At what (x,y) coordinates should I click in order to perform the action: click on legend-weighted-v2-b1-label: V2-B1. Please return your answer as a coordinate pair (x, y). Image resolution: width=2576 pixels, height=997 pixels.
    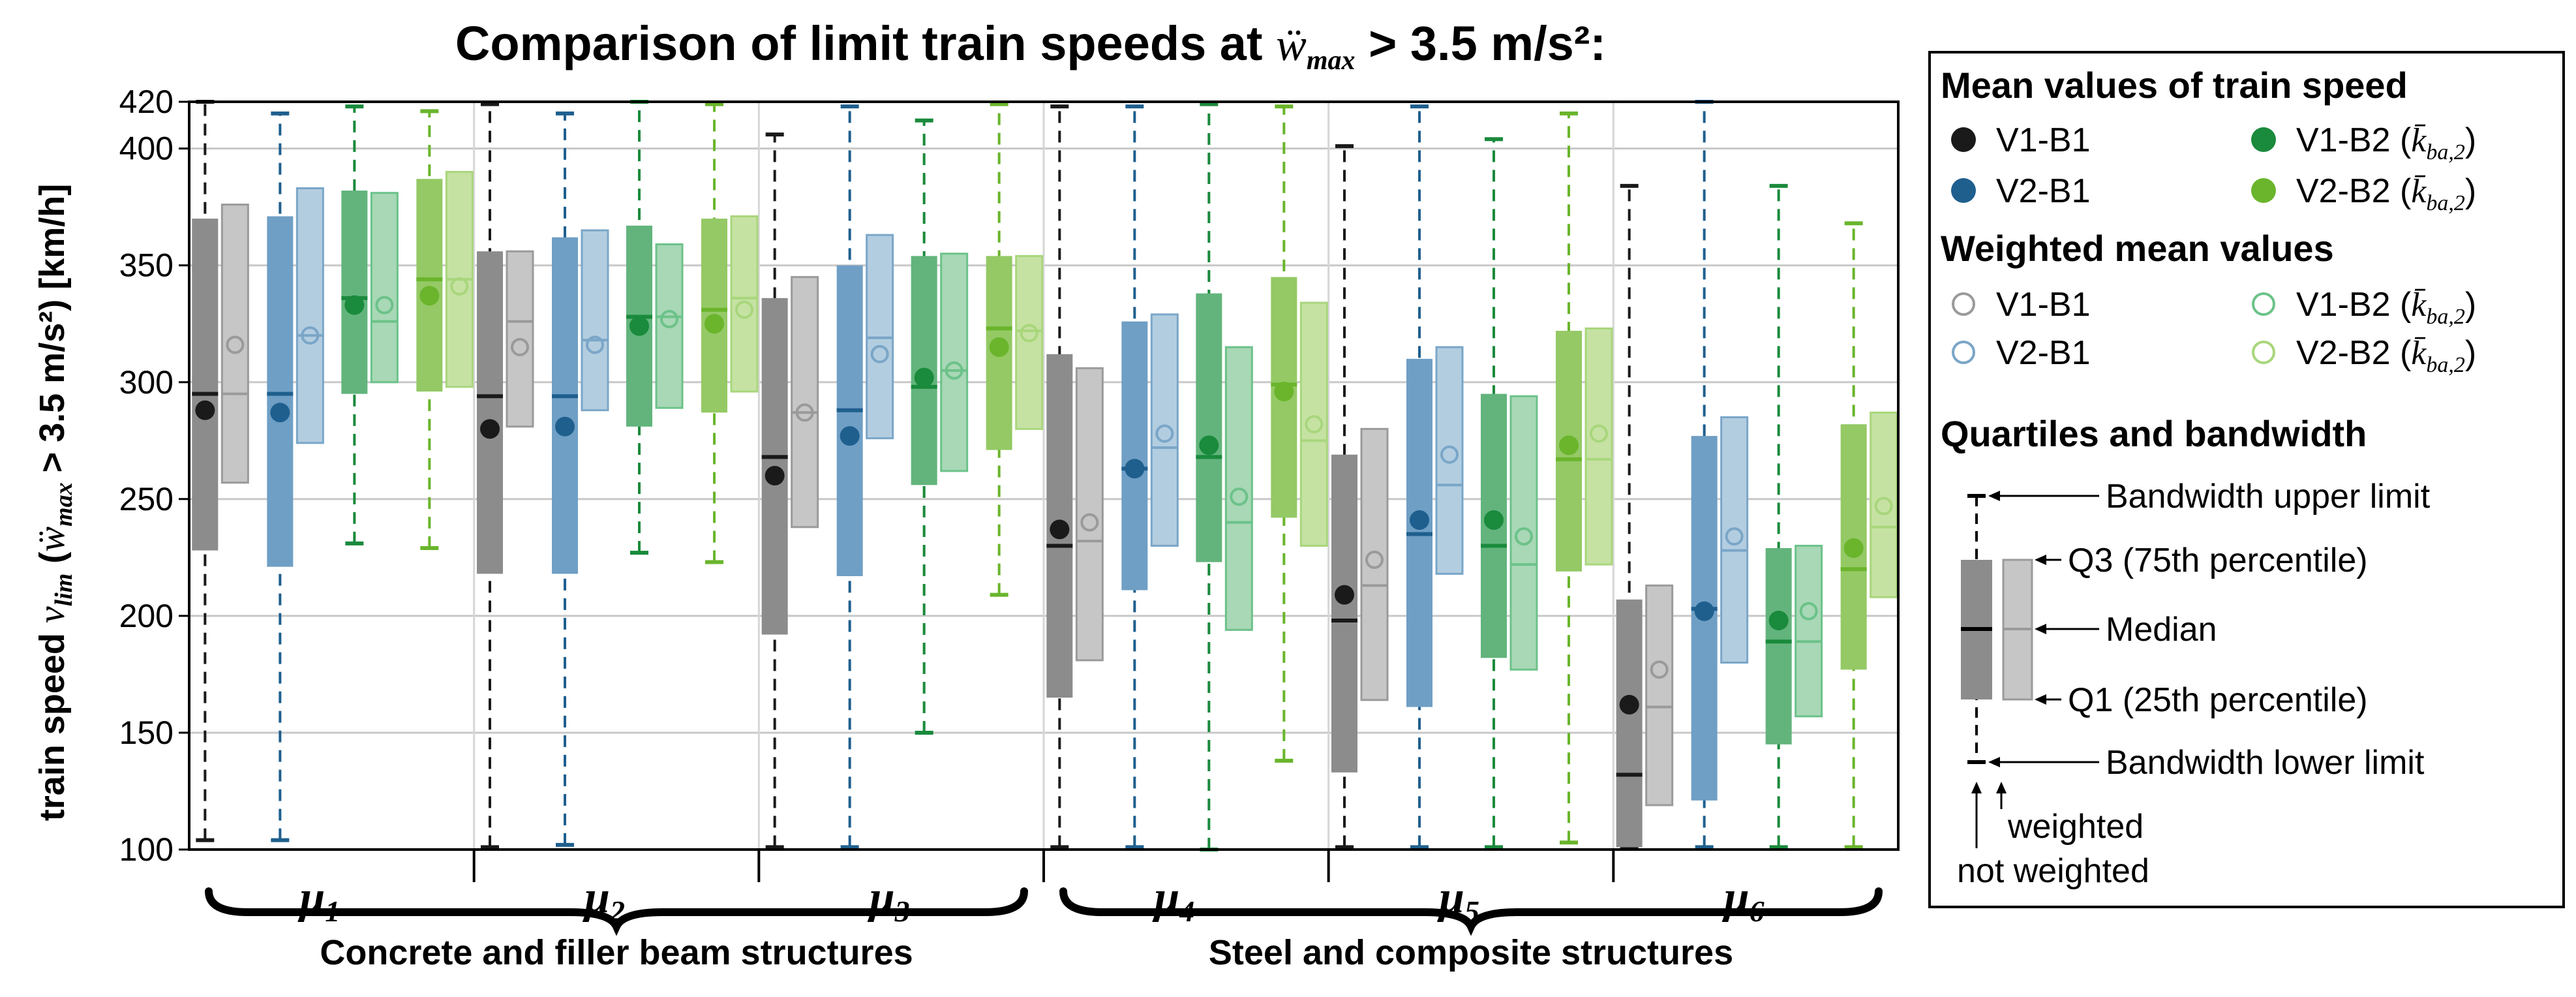
    Looking at the image, I should click on (2044, 353).